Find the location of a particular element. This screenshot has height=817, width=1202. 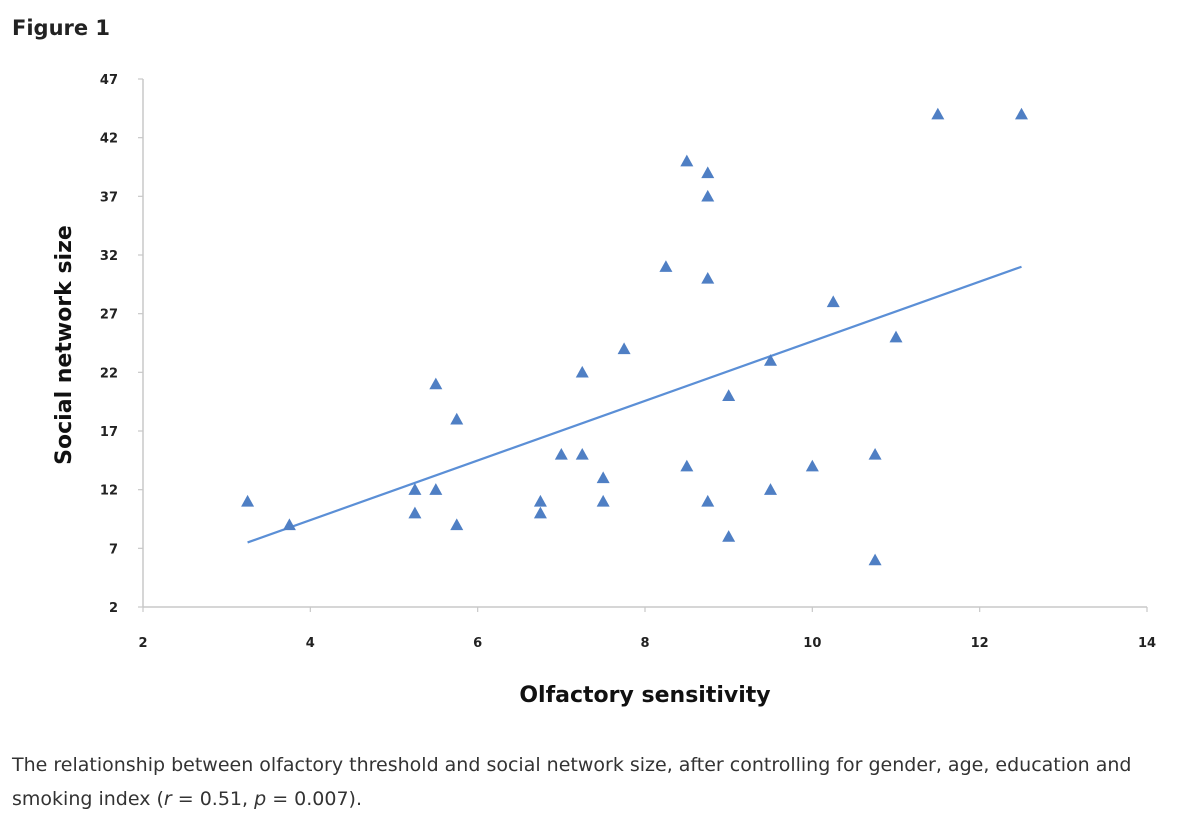

y-tick-label: 42 is located at coordinates (109, 139).